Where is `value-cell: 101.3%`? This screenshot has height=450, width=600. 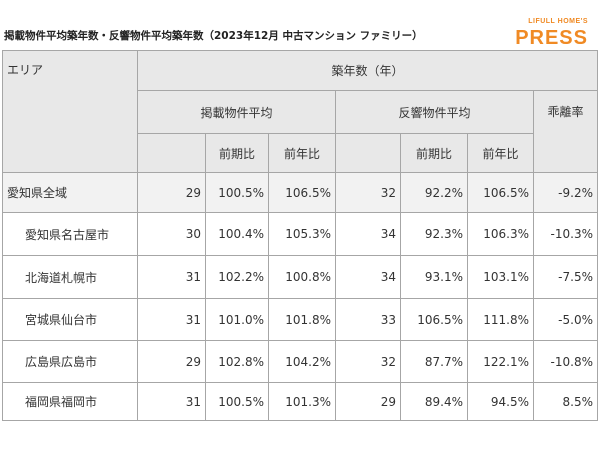 value-cell: 101.3% is located at coordinates (302, 401).